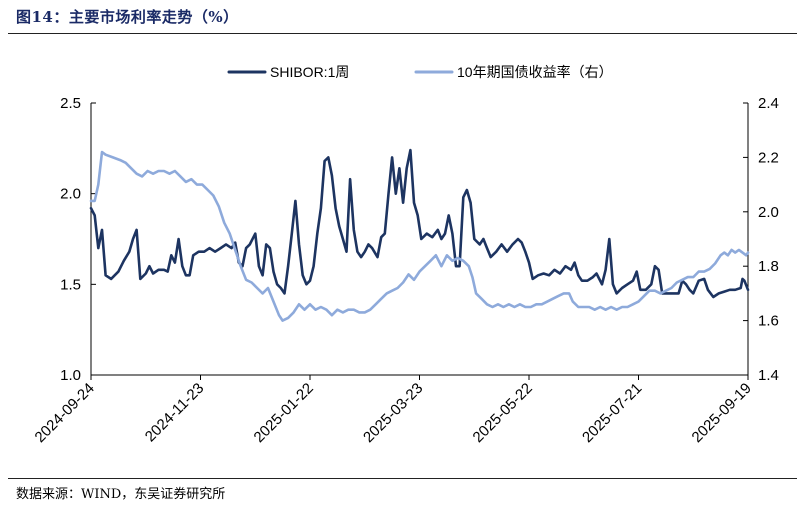 This screenshot has height=507, width=805. What do you see at coordinates (65, 413) in the screenshot?
I see `x-tick-label: 2024-09-24` at bounding box center [65, 413].